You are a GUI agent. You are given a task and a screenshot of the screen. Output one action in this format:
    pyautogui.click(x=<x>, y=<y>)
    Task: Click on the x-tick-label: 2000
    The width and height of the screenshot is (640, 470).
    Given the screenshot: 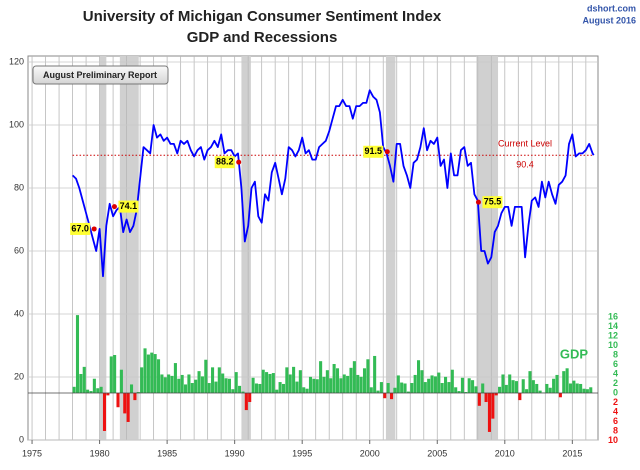 What is the action you would take?
    pyautogui.click(x=370, y=453)
    